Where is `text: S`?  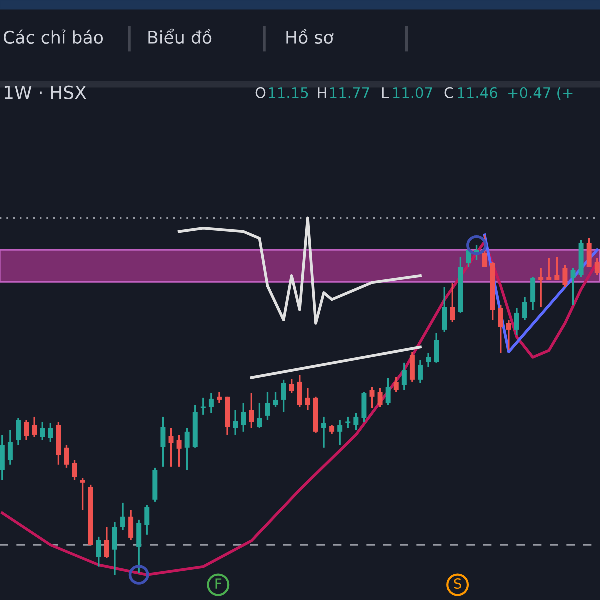 text: S is located at coordinates (458, 584).